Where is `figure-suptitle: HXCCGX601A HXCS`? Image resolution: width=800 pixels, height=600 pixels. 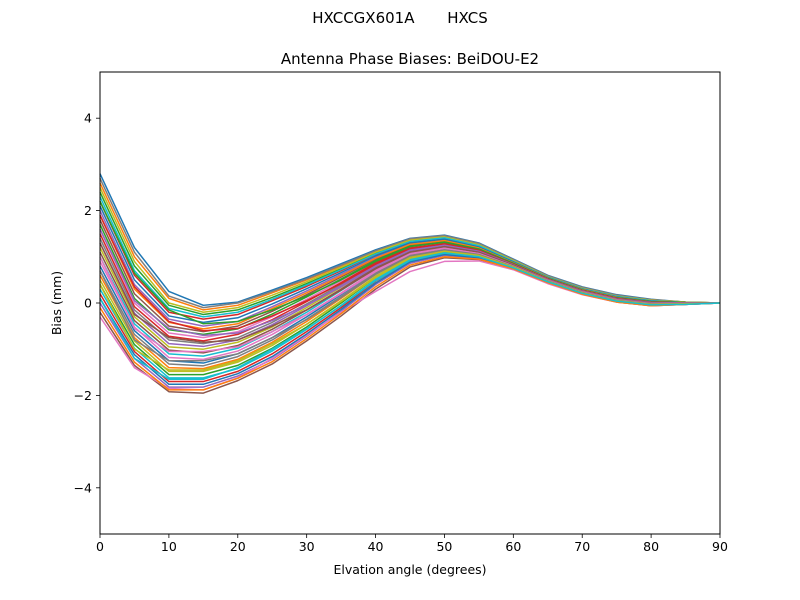
figure-suptitle: HXCCGX601A HXCS is located at coordinates (400, 18).